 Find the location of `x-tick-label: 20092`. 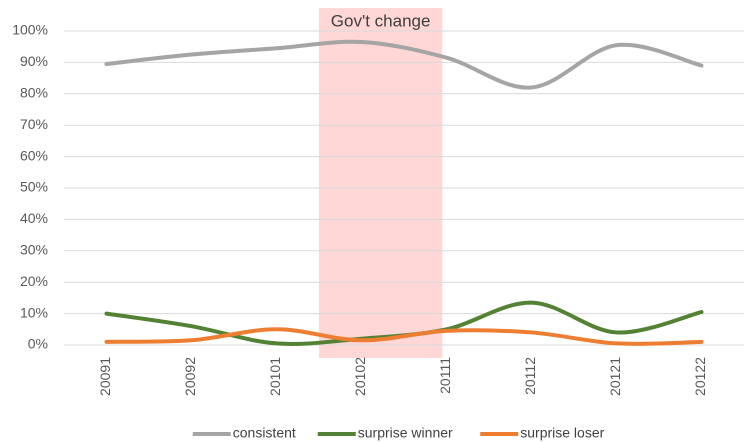

x-tick-label: 20092 is located at coordinates (190, 376).